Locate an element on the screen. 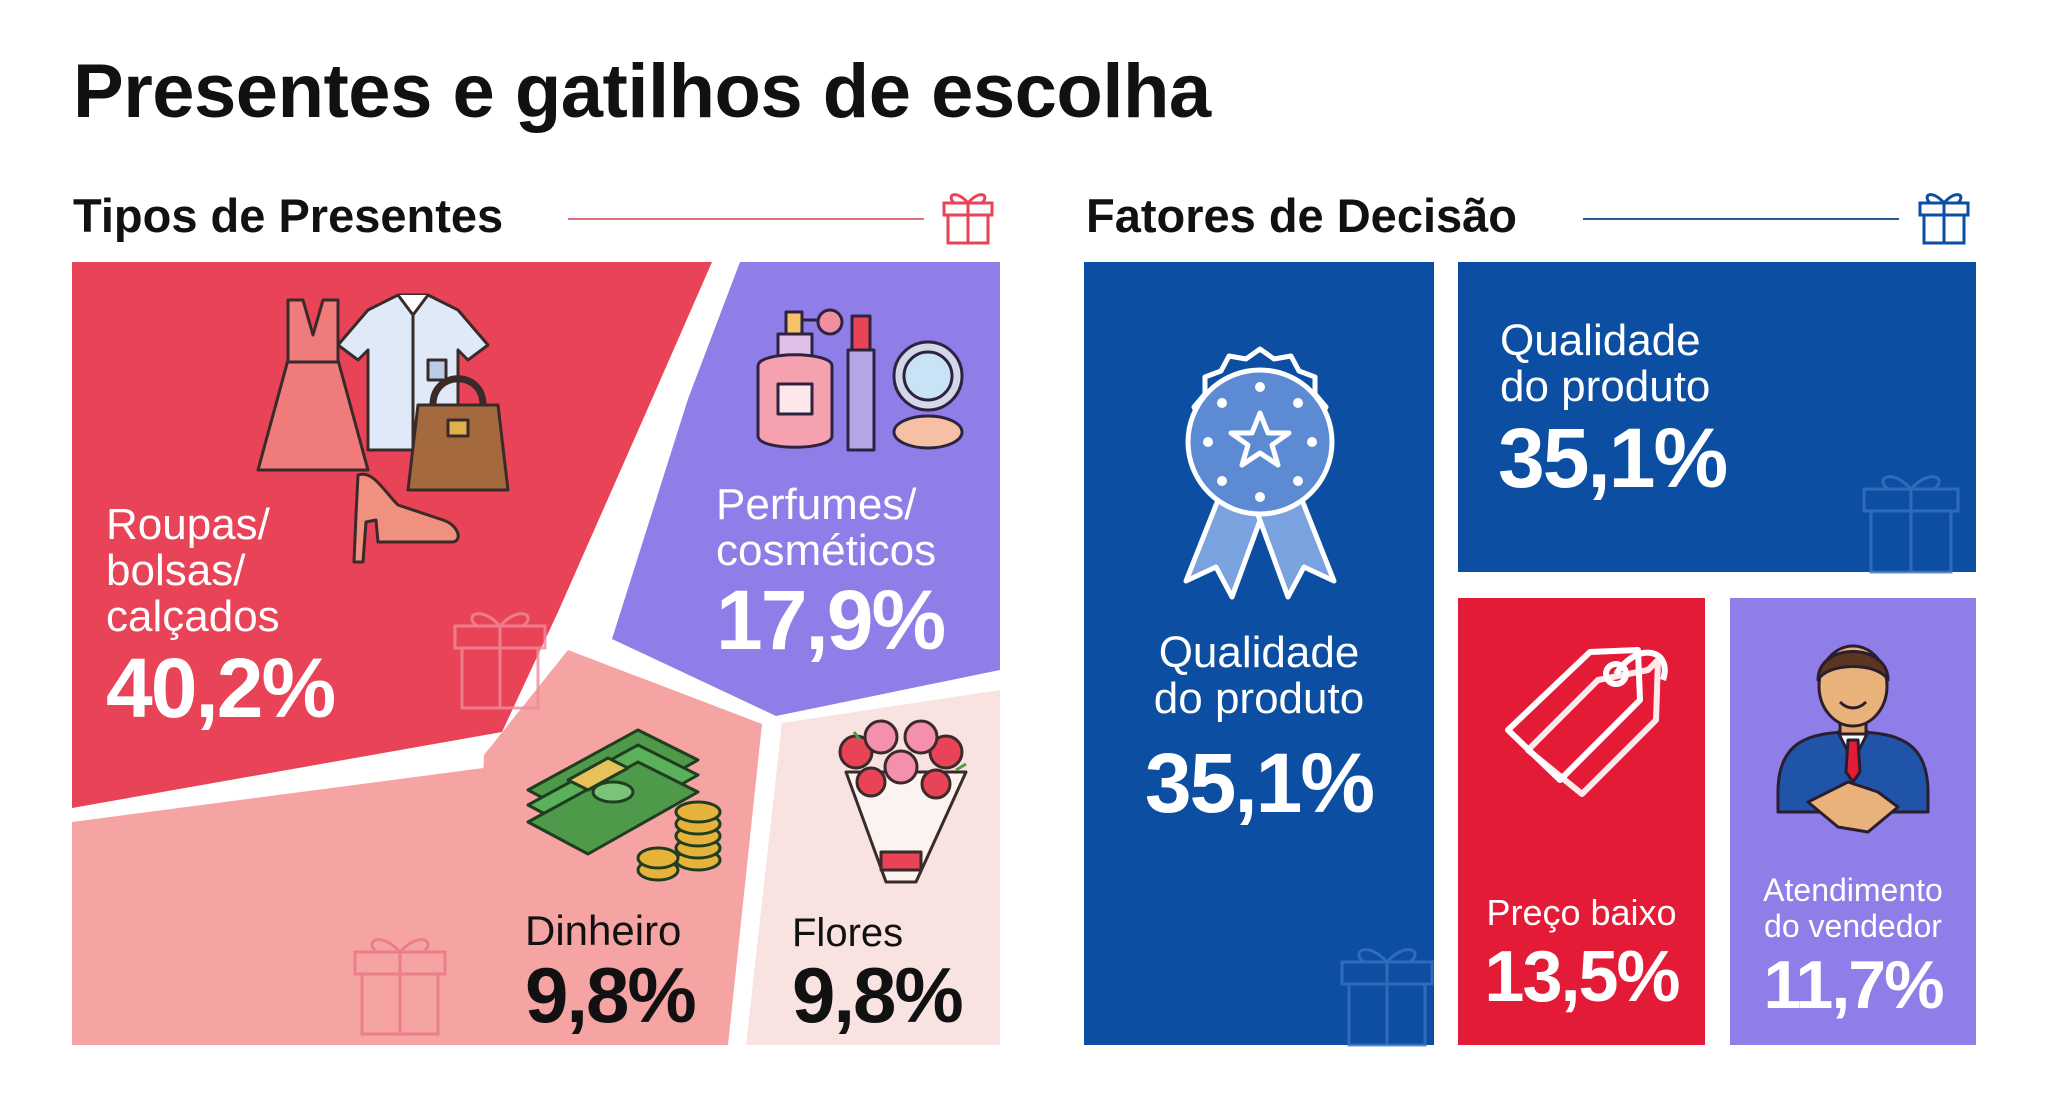 The width and height of the screenshot is (2048, 1117). value-roupas: 40,2% is located at coordinates (221, 688).